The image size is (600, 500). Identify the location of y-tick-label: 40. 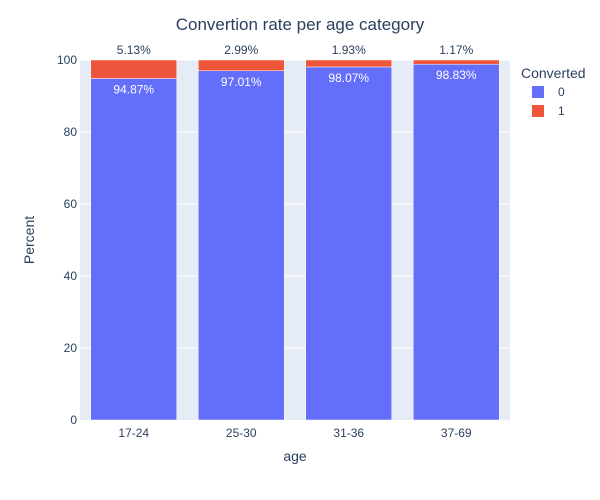
(71, 276).